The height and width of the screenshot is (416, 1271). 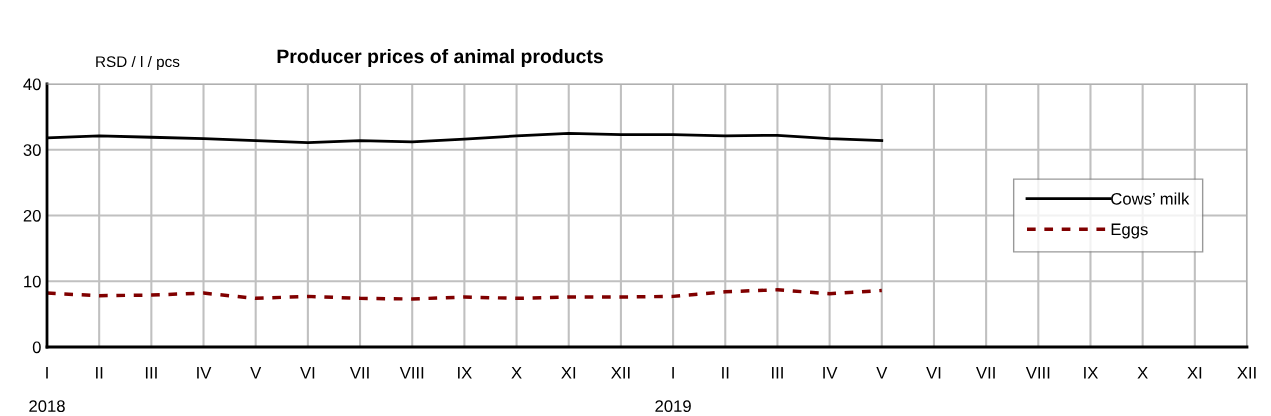 I want to click on y-axis-title: RSD / l / pcs, so click(x=138, y=63).